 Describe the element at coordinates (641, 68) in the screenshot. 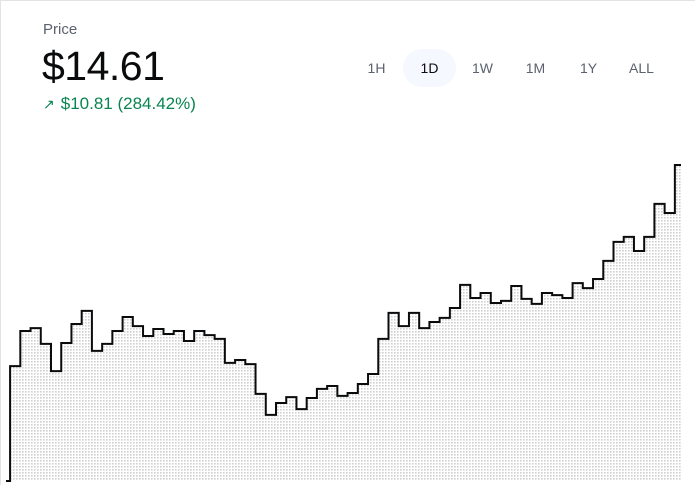

I see `tab-all: ALL` at that location.